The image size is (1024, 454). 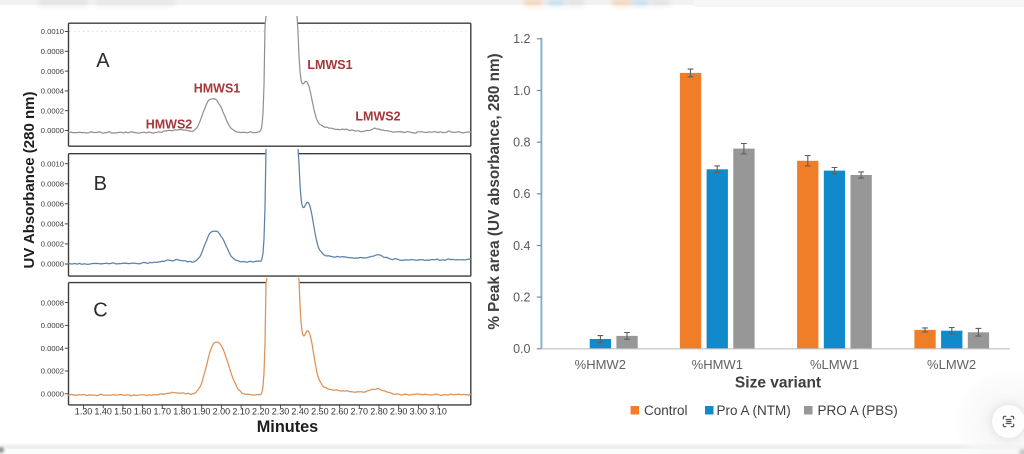 I want to click on svg-text: 1.30, so click(x=84, y=412).